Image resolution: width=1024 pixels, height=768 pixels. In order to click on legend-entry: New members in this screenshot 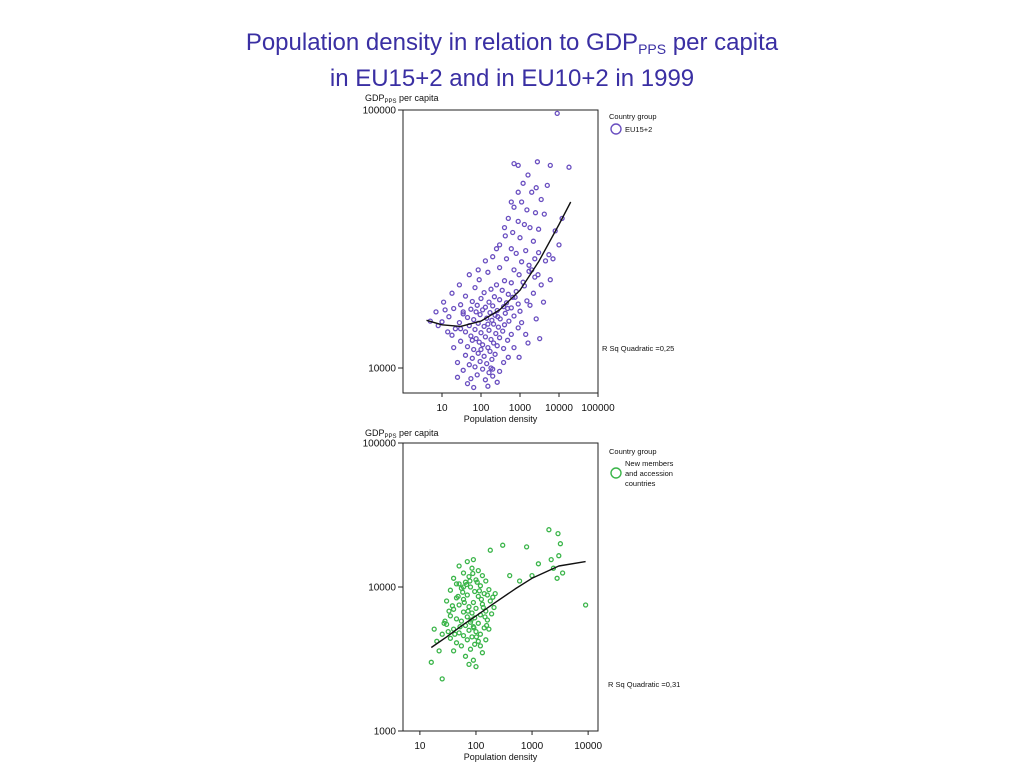, I will do `click(649, 463)`.